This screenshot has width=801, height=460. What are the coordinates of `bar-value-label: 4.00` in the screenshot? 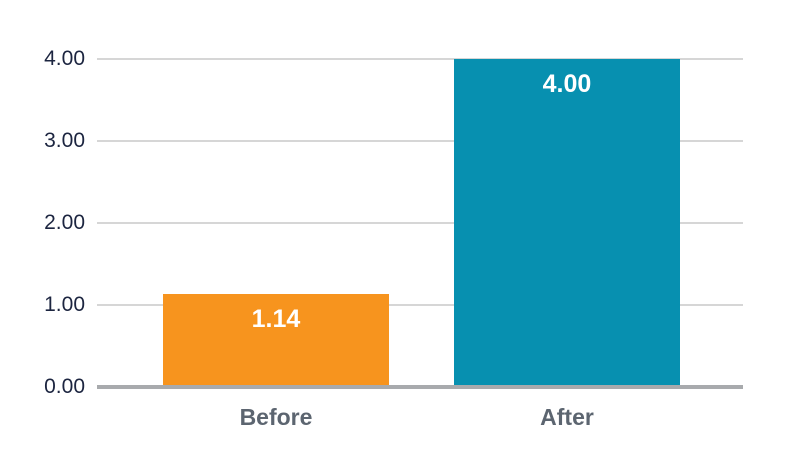 It's located at (567, 84).